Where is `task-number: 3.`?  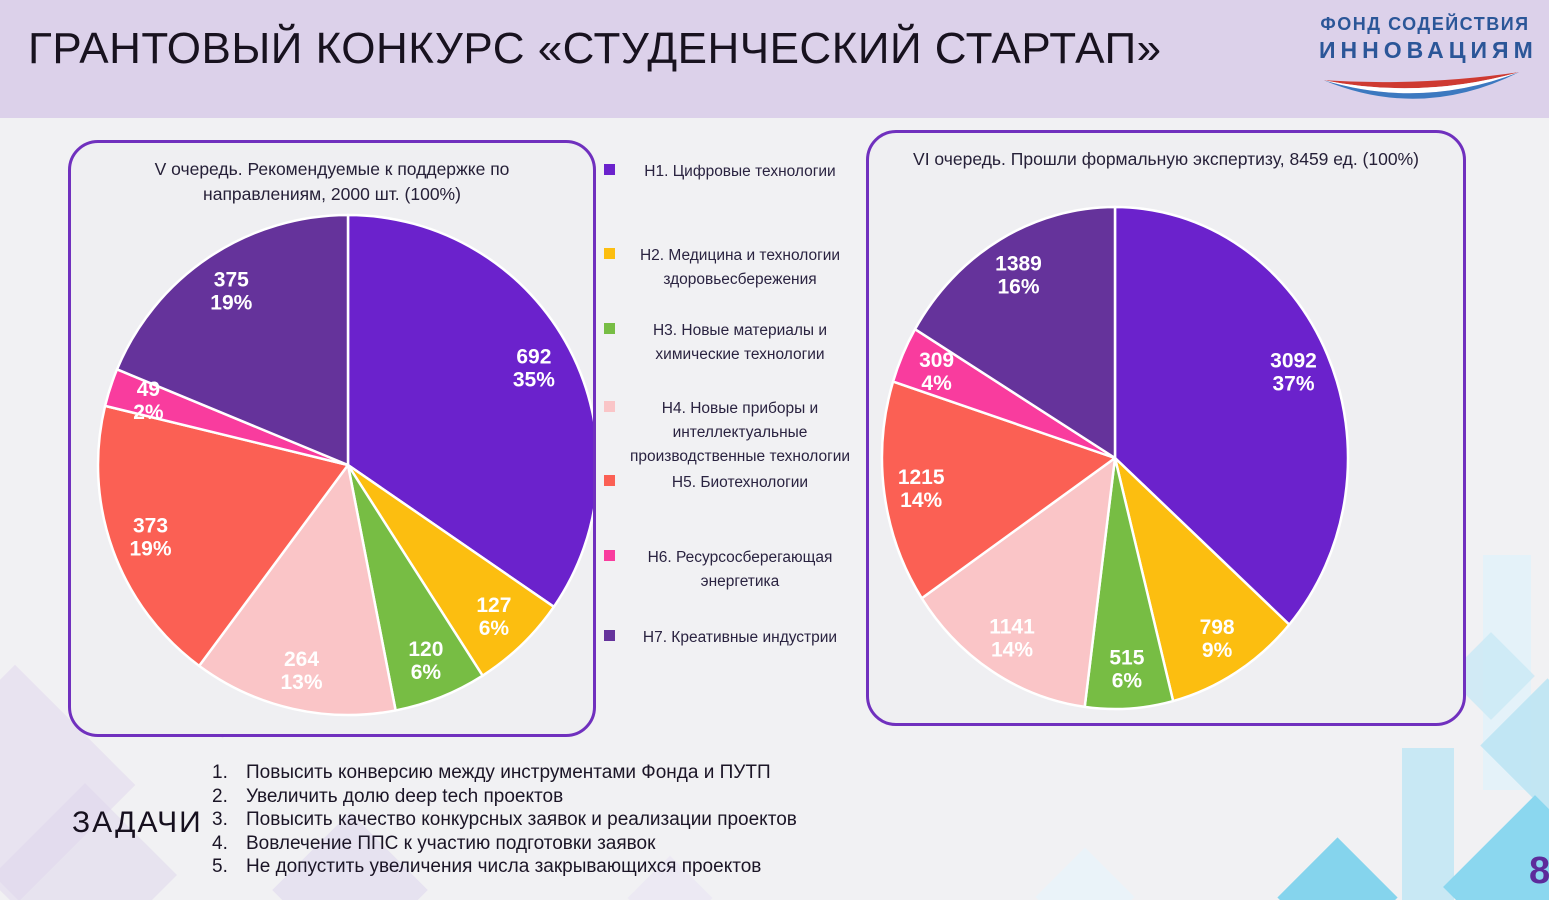
task-number: 3. is located at coordinates (220, 820).